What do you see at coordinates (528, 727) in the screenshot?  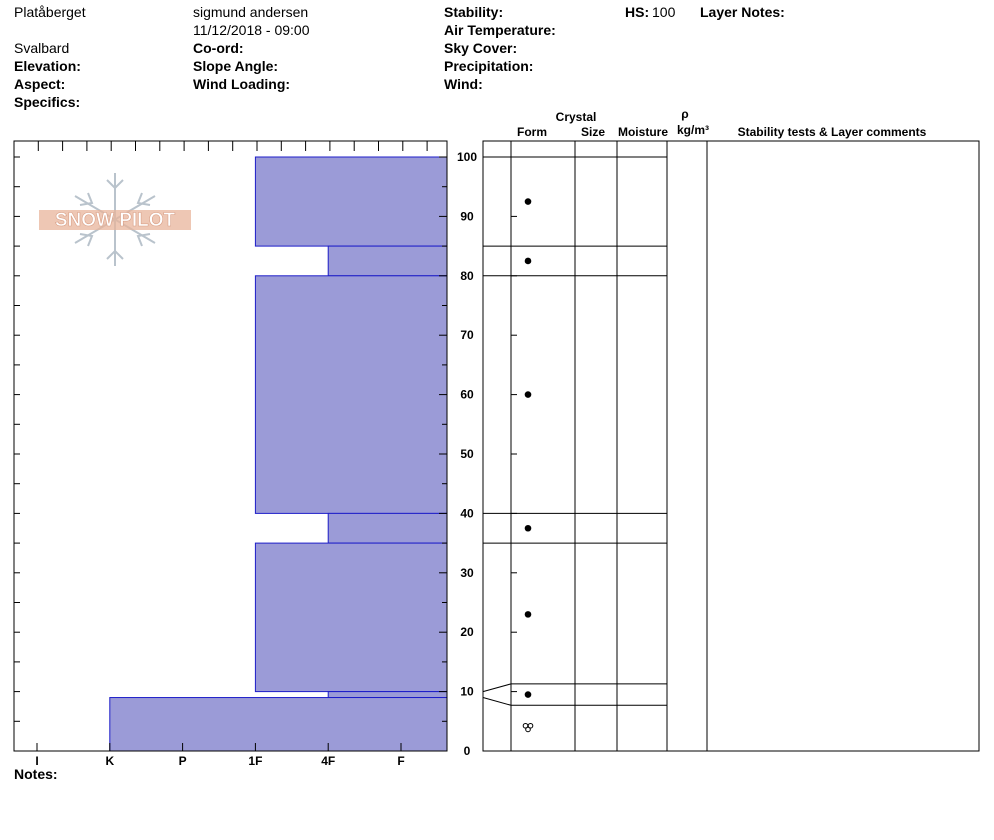 I see `melt-freeze-symbol` at bounding box center [528, 727].